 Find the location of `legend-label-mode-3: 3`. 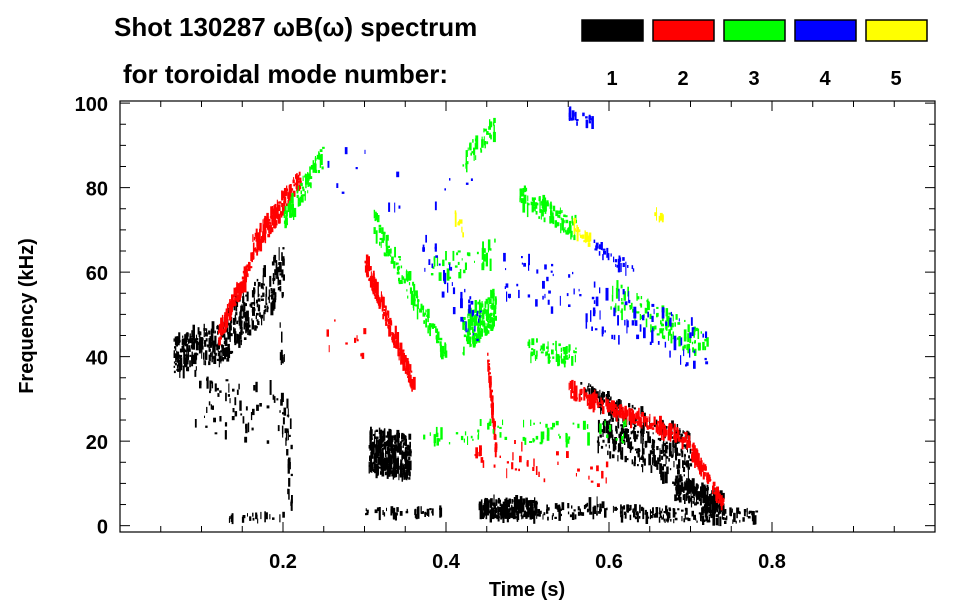

legend-label-mode-3: 3 is located at coordinates (753, 79).